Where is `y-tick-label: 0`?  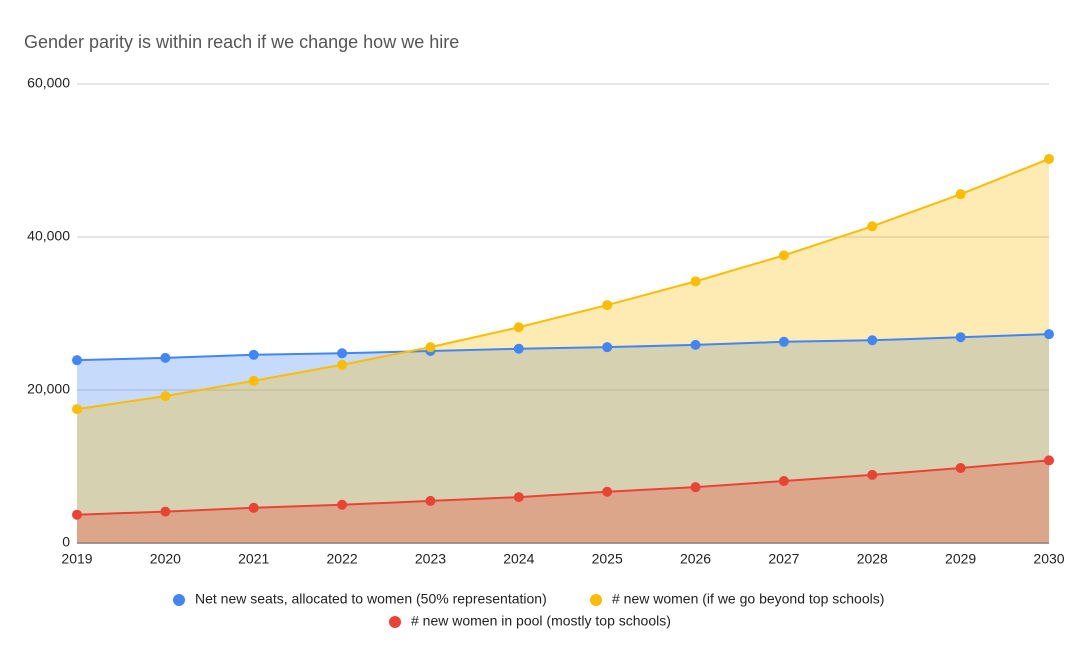
y-tick-label: 0 is located at coordinates (66, 542).